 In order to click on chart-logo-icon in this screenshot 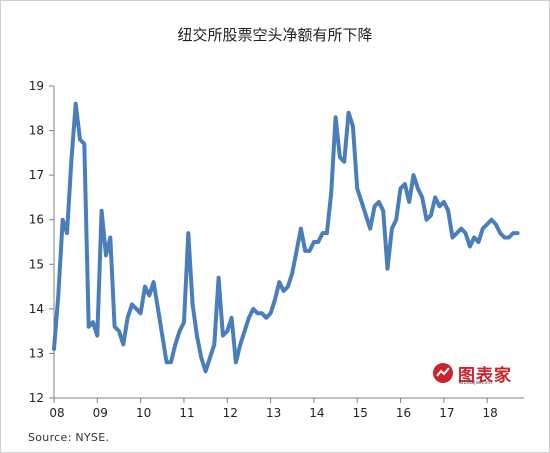, I will do `click(443, 373)`.